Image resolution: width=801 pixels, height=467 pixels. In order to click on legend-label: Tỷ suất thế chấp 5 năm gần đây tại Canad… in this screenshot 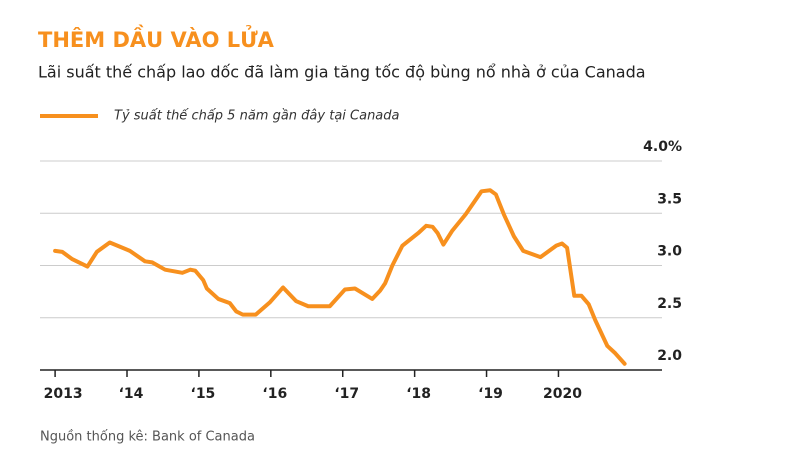, I will do `click(257, 116)`.